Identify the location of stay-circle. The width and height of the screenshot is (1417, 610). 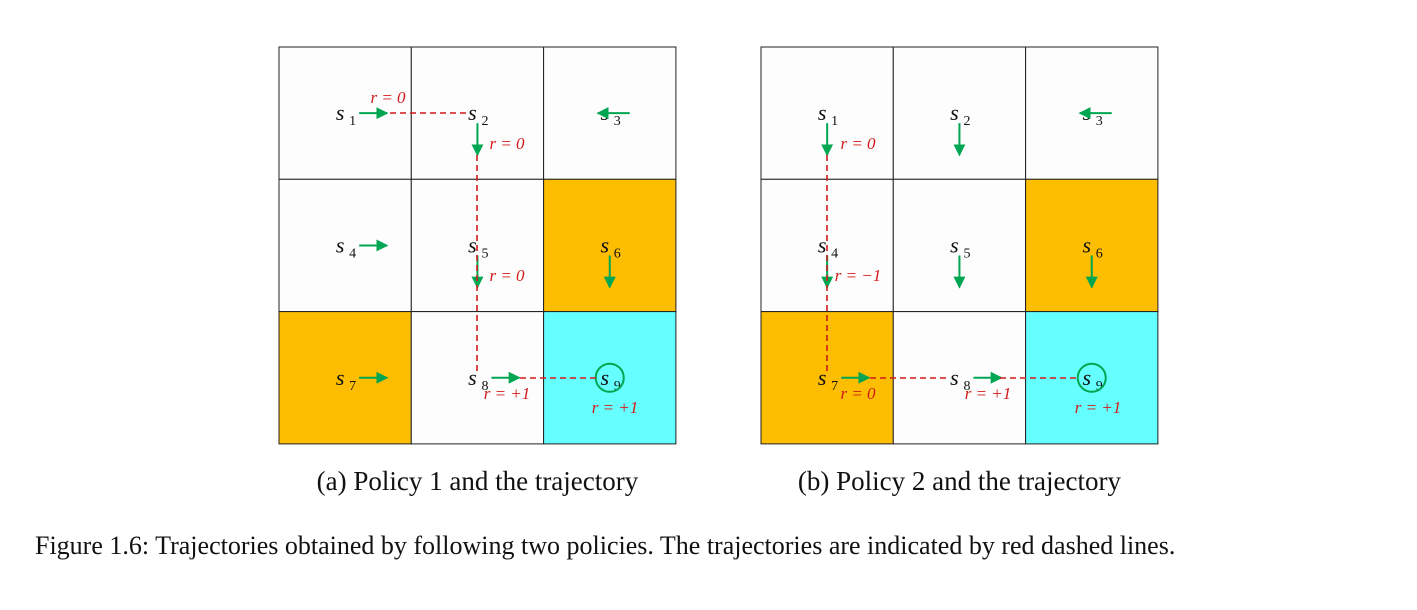
(1091, 377).